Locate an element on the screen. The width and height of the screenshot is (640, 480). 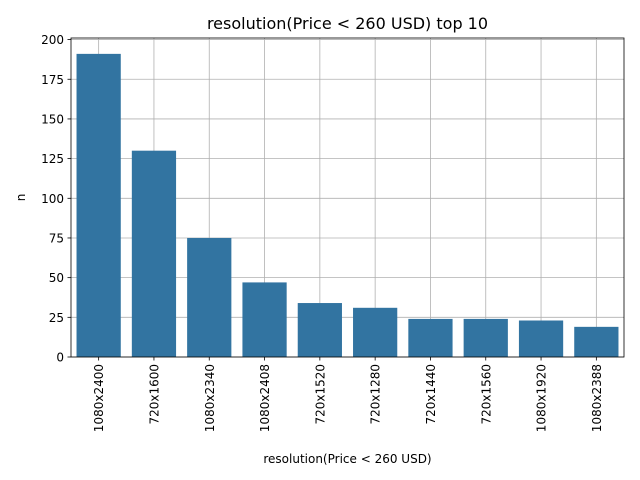
y-tick-label: 175 is located at coordinates (52, 80).